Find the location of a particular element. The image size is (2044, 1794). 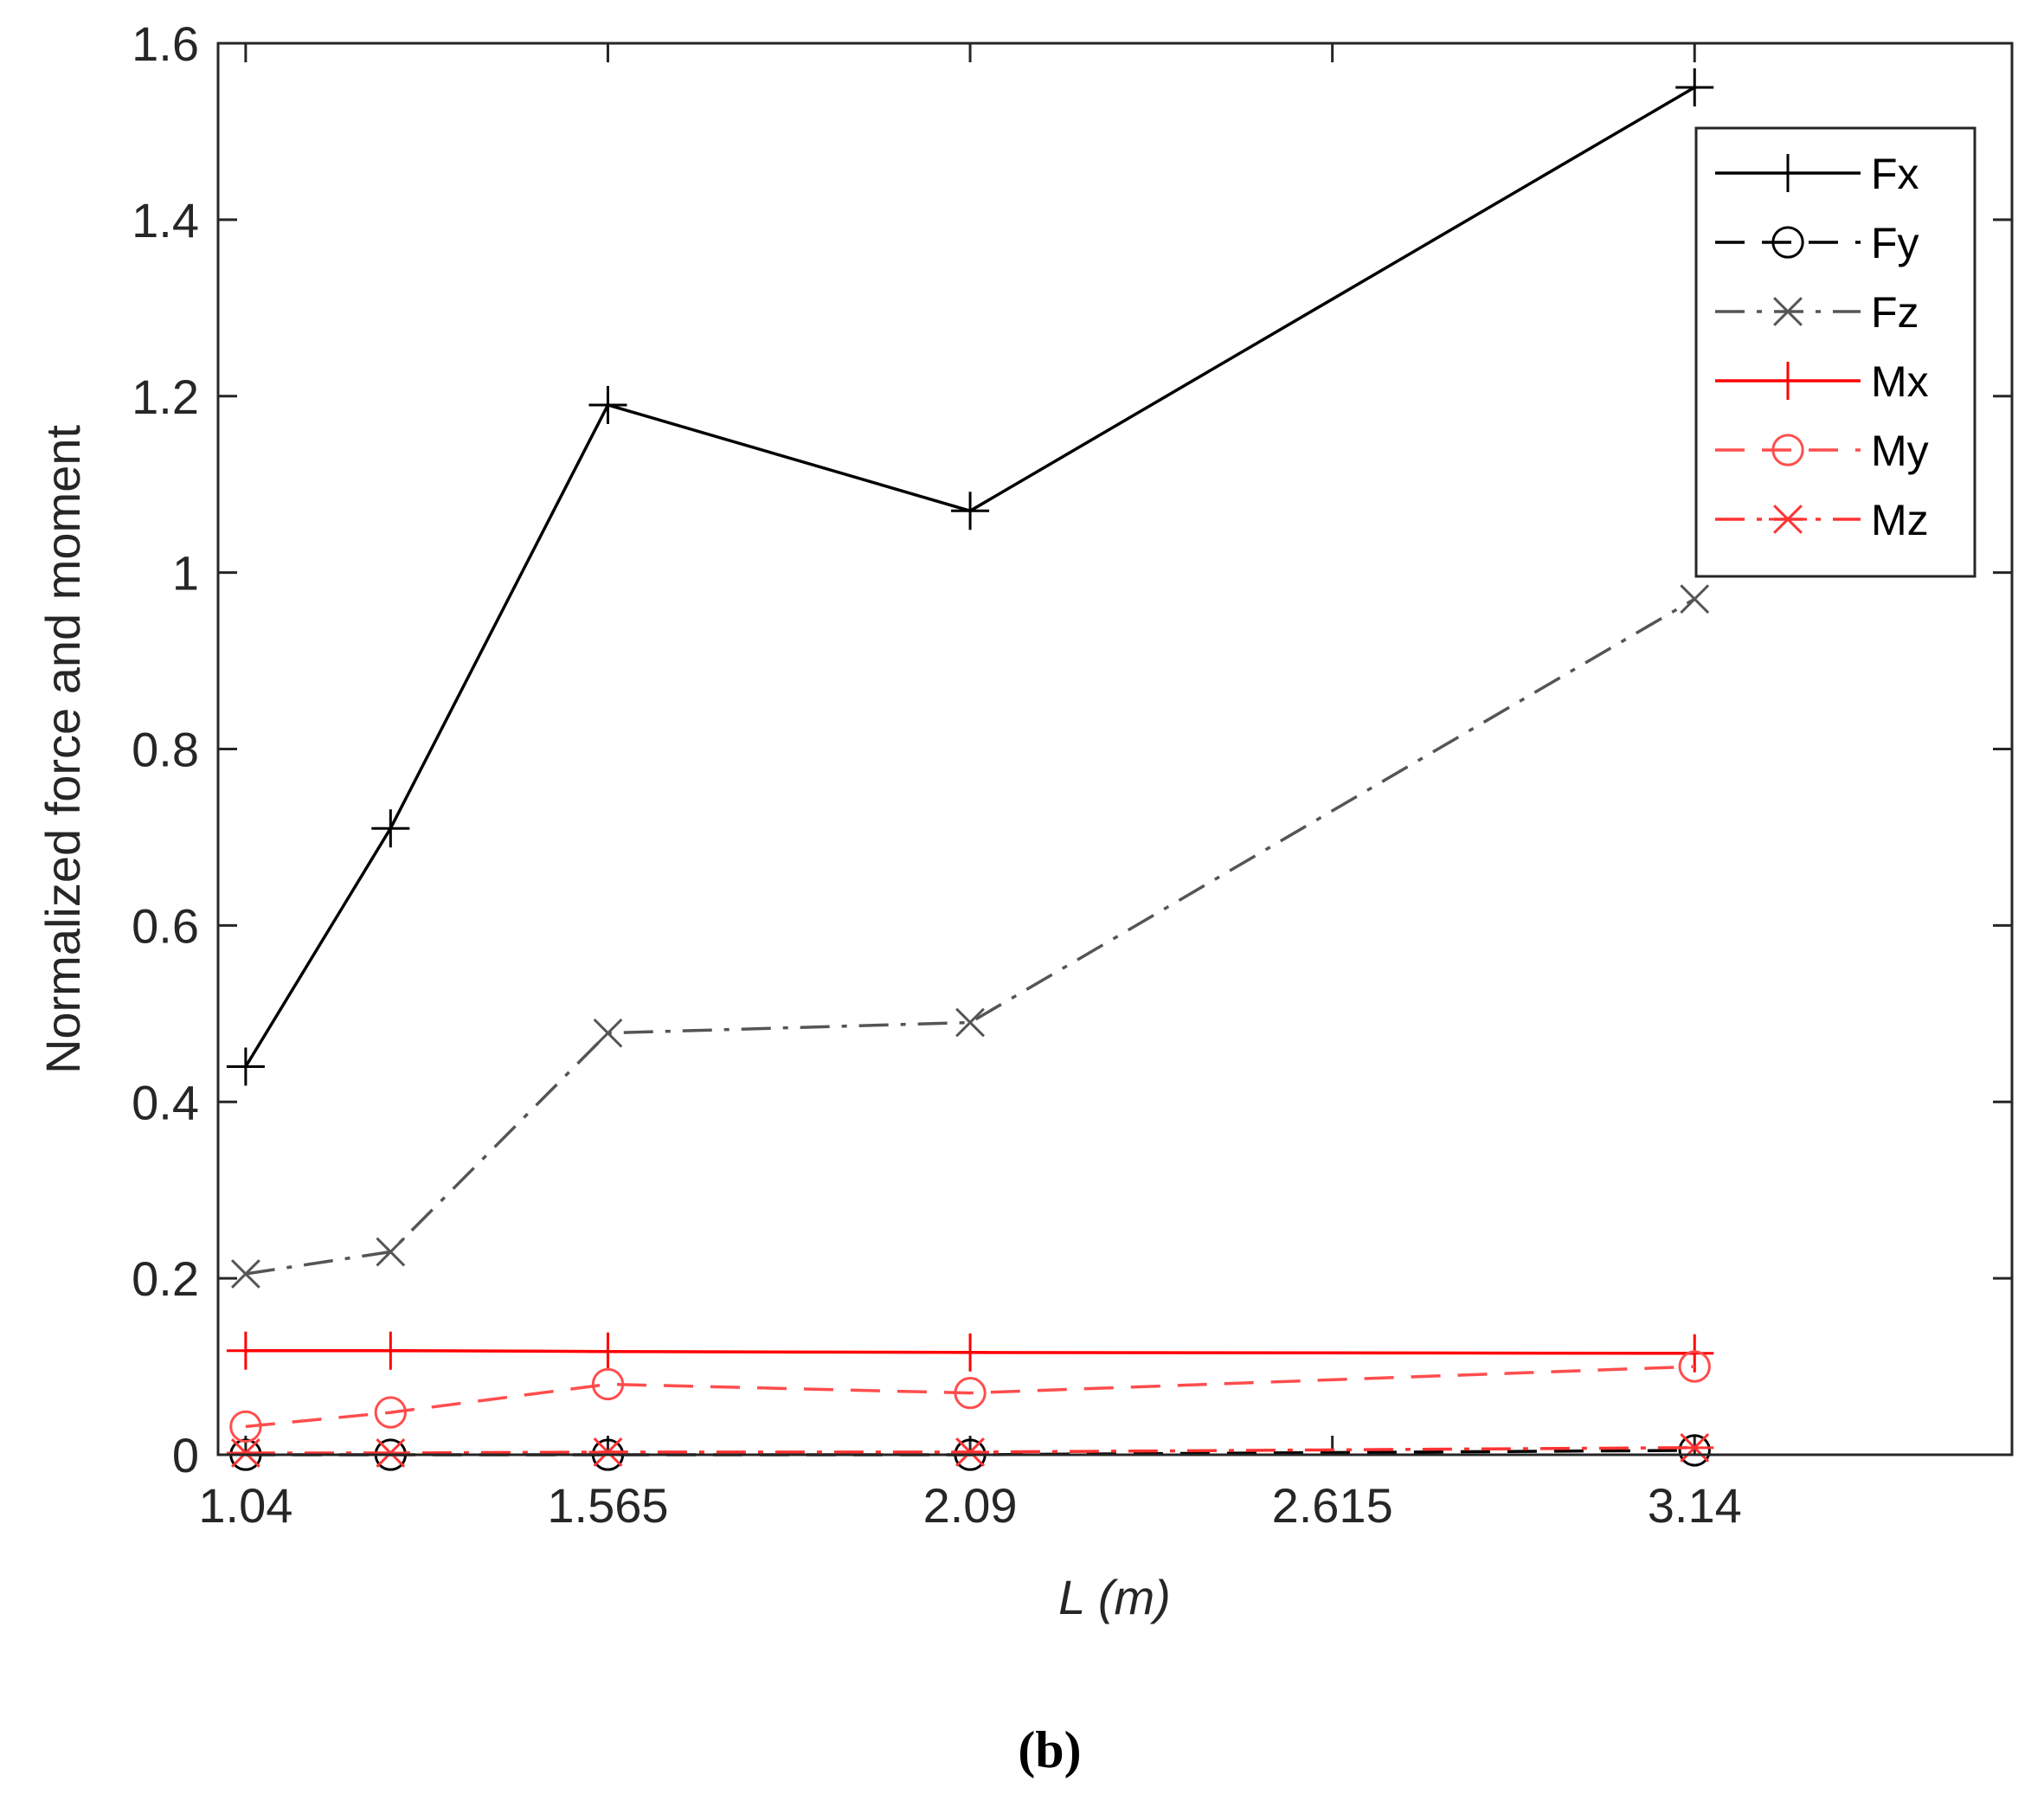

y-axis-title: Normalized force and moment is located at coordinates (62, 750).